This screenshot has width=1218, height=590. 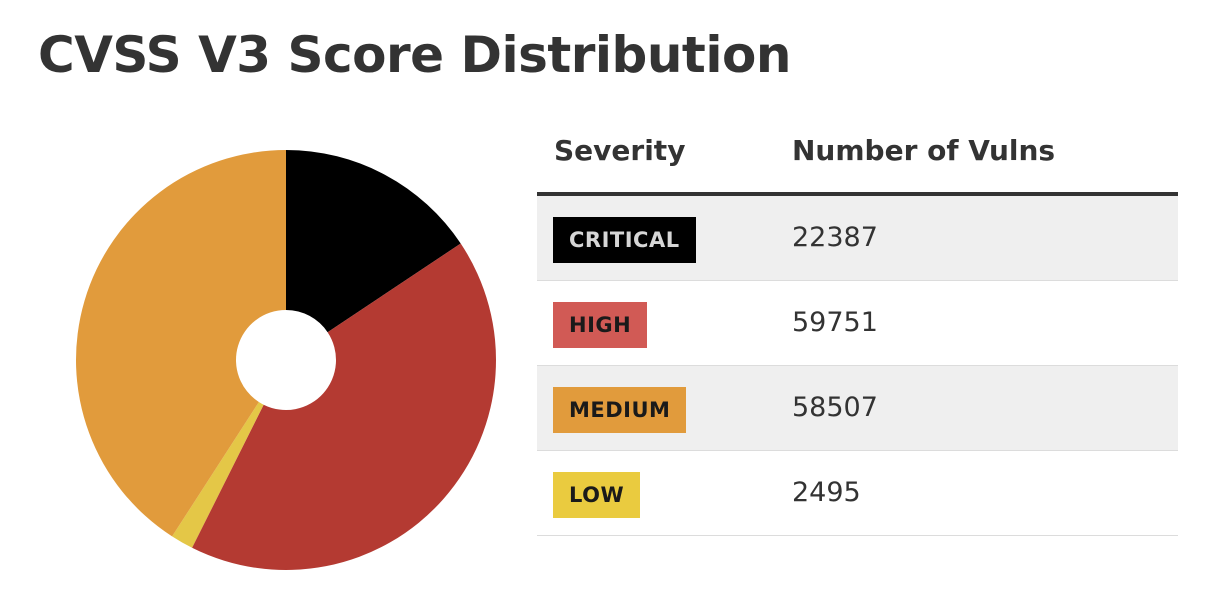 What do you see at coordinates (620, 150) in the screenshot?
I see `column-header-severity: Severity` at bounding box center [620, 150].